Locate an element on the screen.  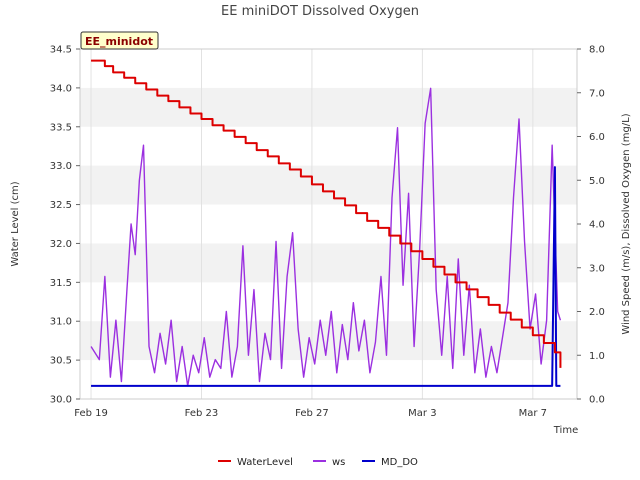
y-tick-label-left: 31.0 is located at coordinates (61, 322).